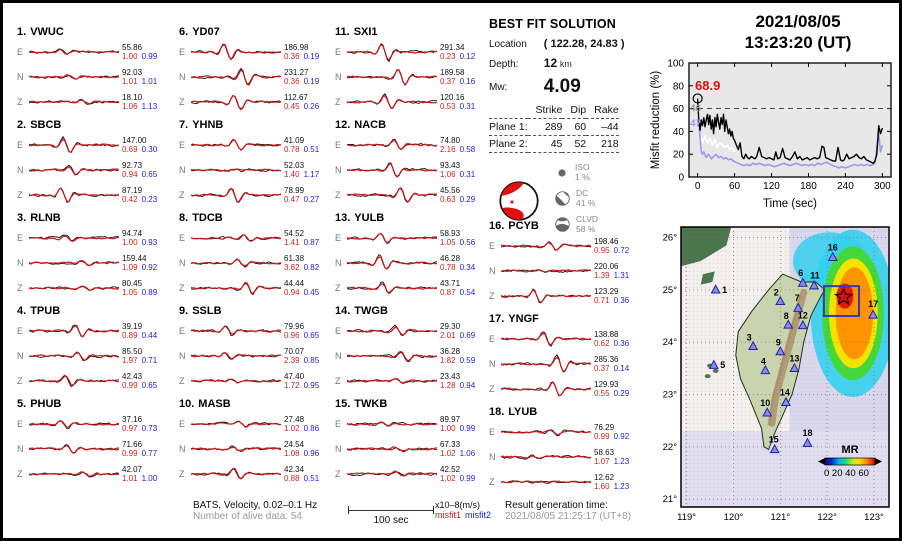 This screenshot has width=902, height=541. What do you see at coordinates (130, 267) in the screenshot?
I see `misfit1-value: 1.09` at bounding box center [130, 267].